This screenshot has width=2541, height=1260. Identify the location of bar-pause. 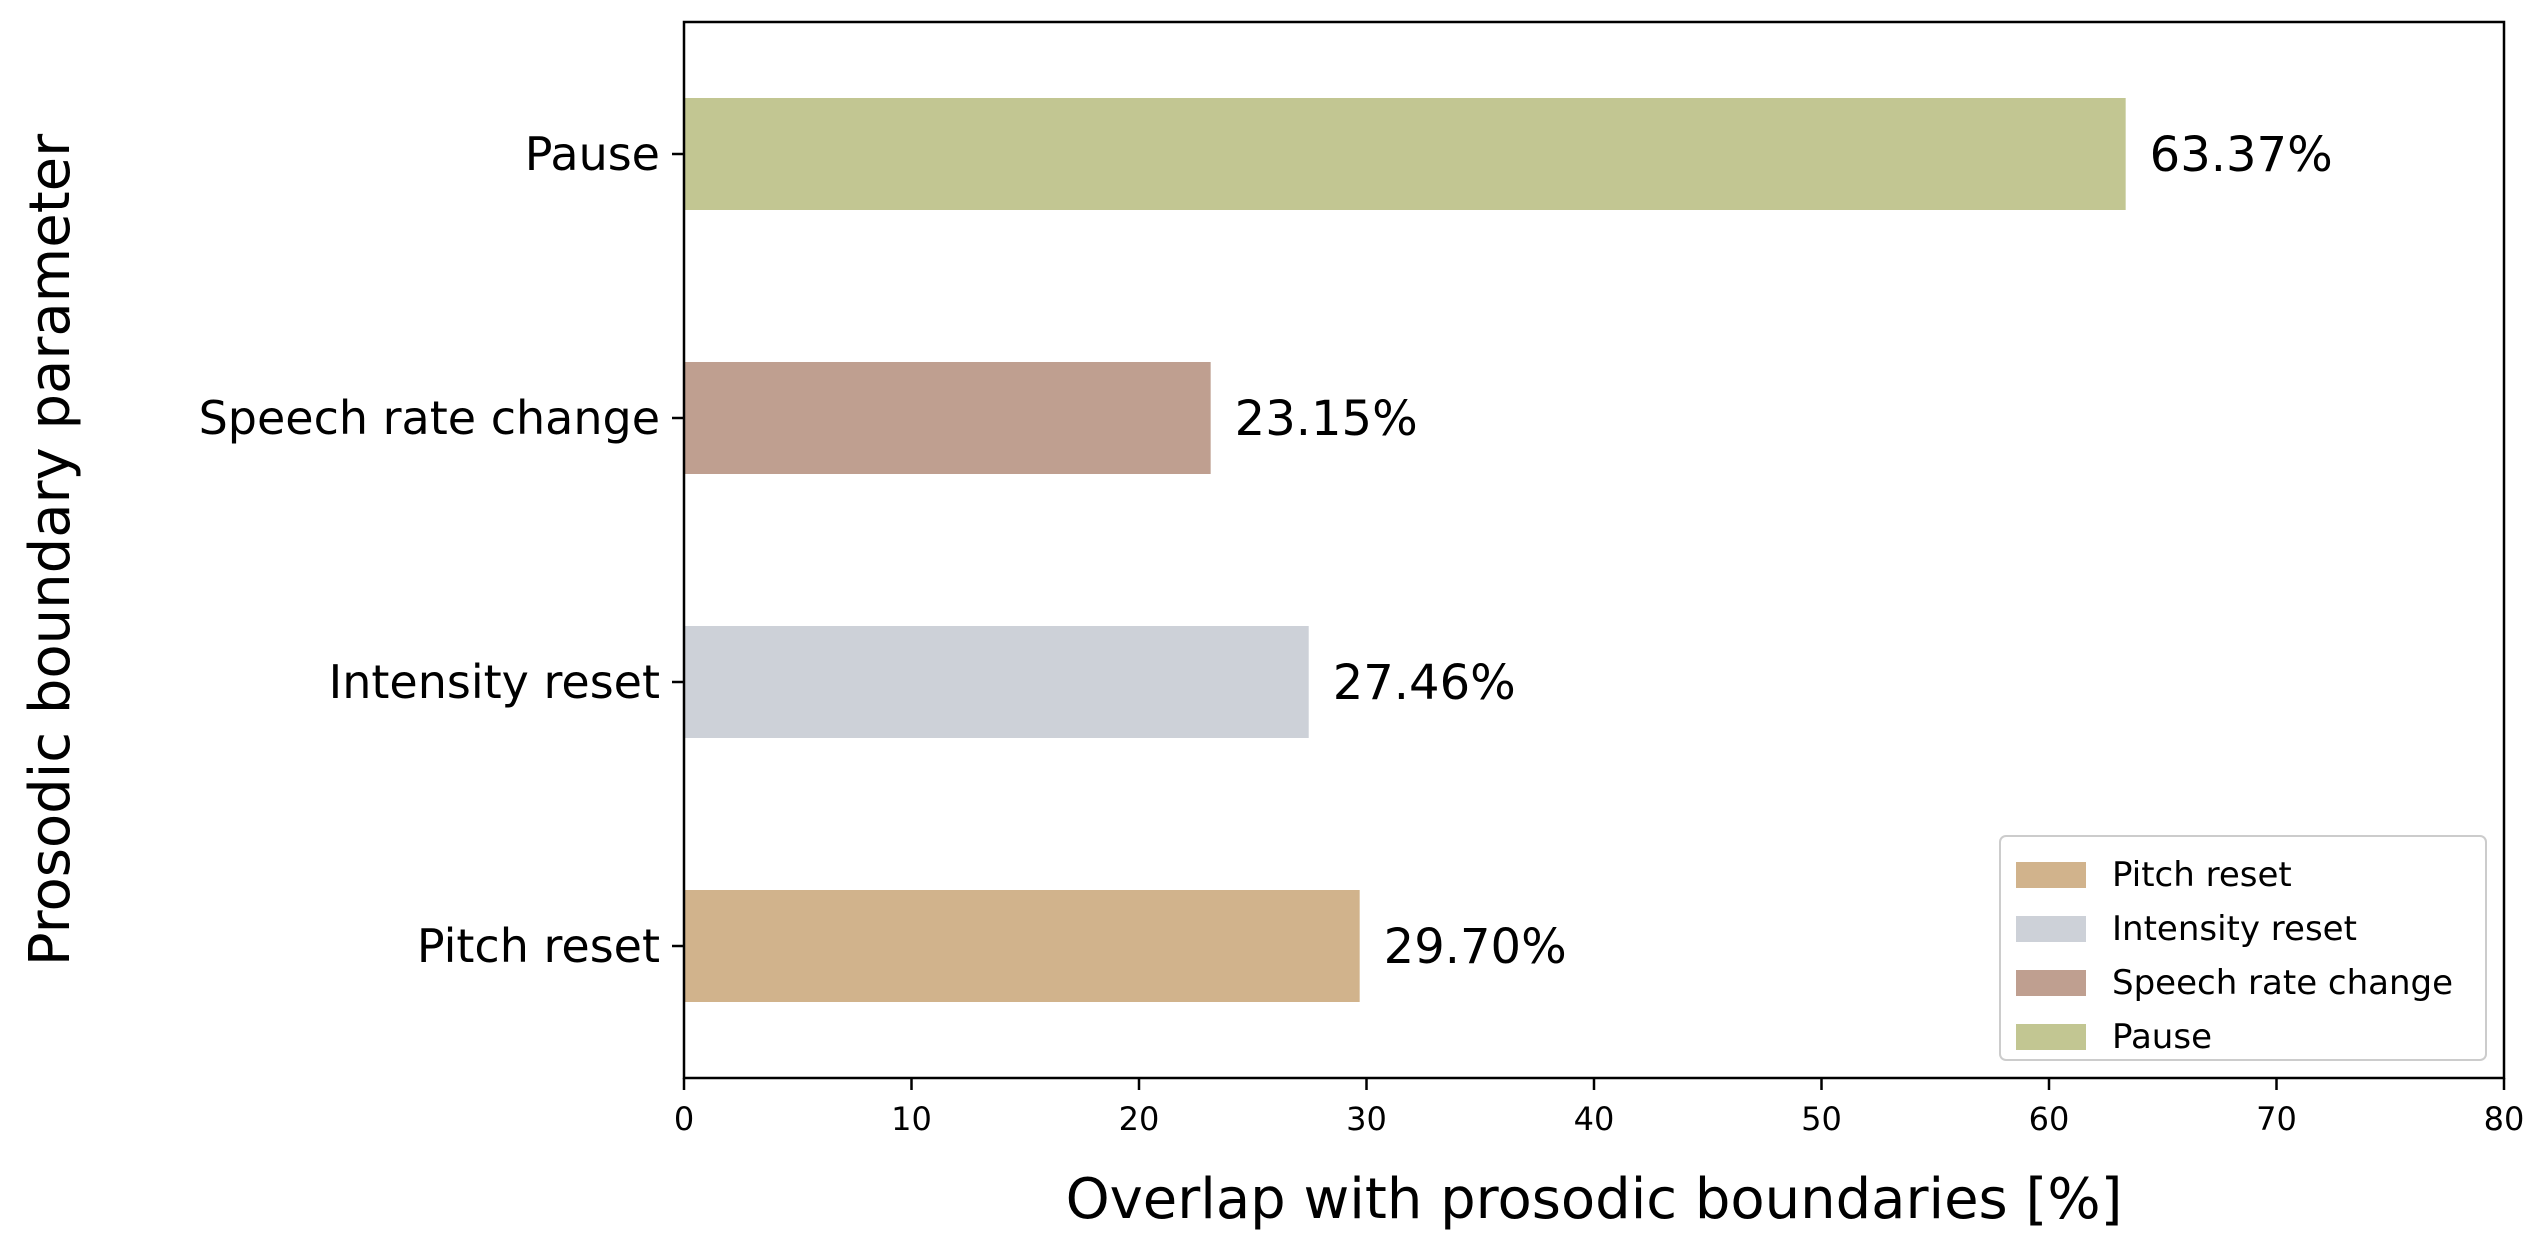
(1405, 154).